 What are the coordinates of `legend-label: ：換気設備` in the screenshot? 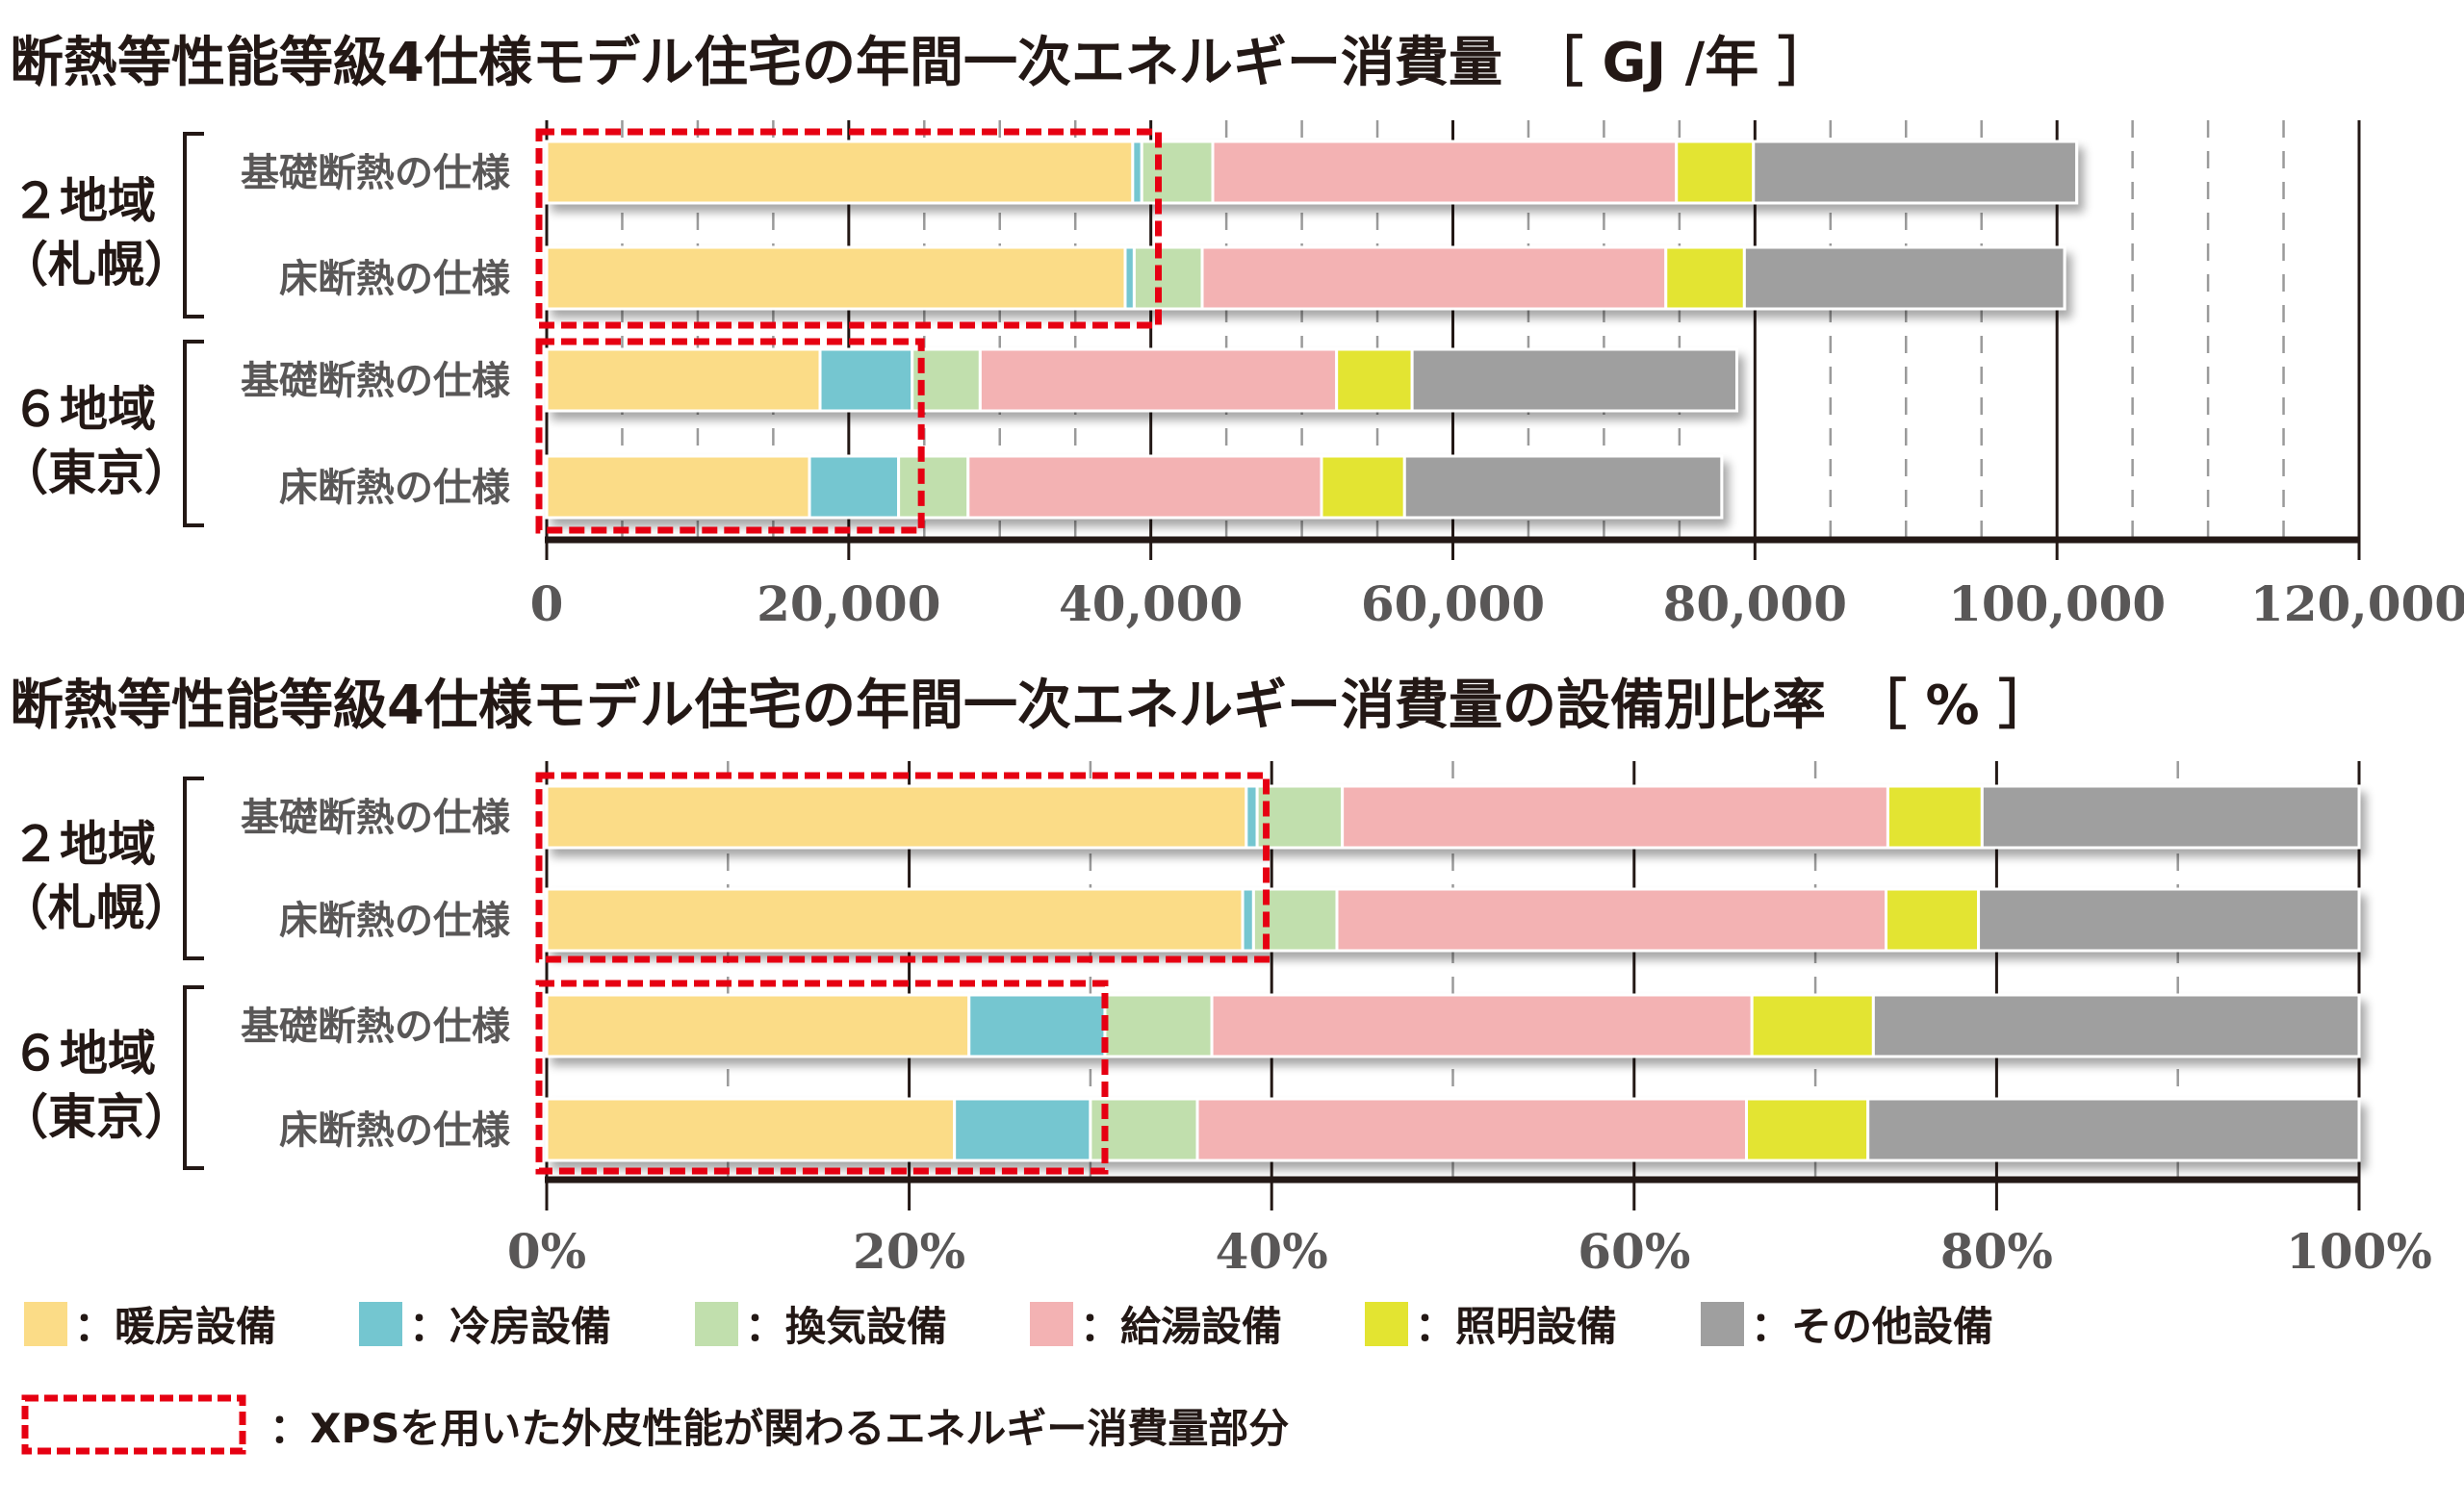 It's located at (846, 1326).